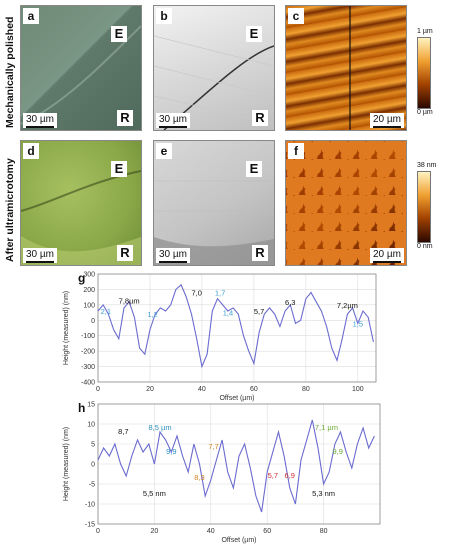  Describe the element at coordinates (273, 475) in the screenshot. I see `annotation-h: 5,7` at that location.